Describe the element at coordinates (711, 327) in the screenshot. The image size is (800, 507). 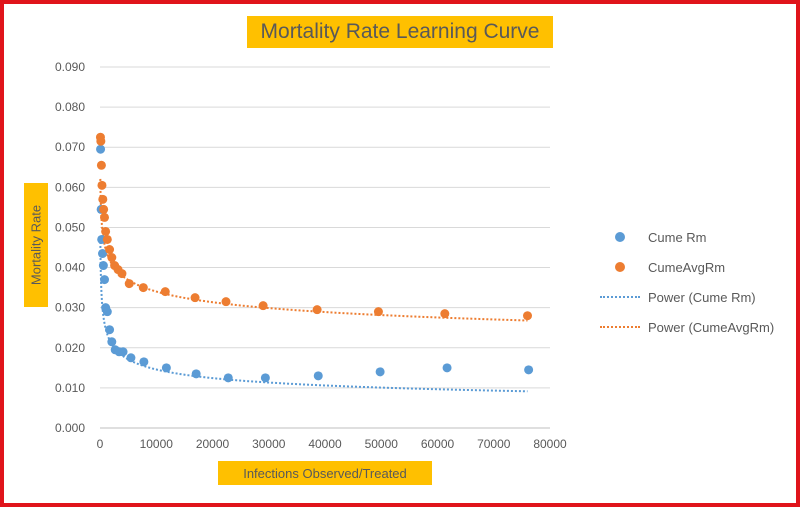
I see `legend-label: Power (CumeAvgRm)` at that location.